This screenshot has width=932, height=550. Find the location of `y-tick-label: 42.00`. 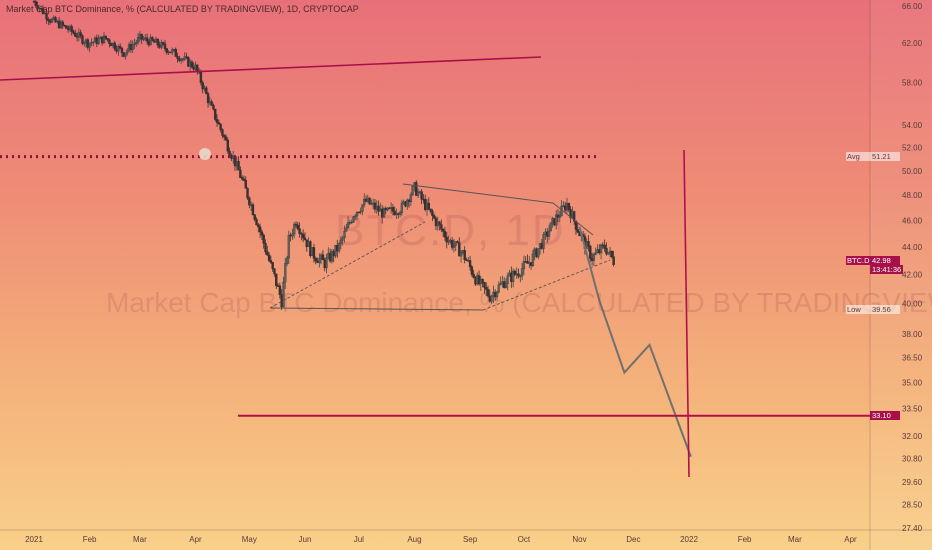

y-tick-label: 42.00 is located at coordinates (912, 274).